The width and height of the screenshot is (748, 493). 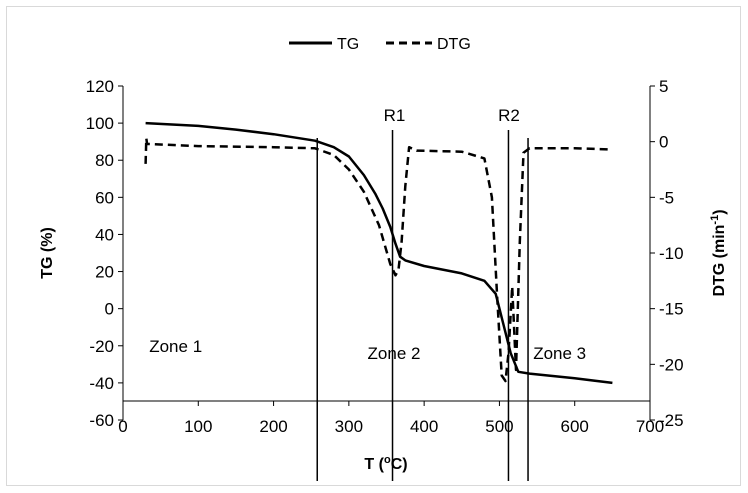 I want to click on y-left-tick-label: 100, so click(x=100, y=123).